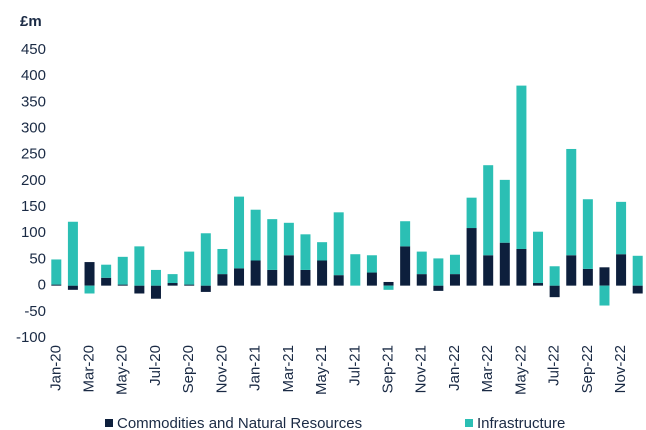 This screenshot has height=430, width=646. What do you see at coordinates (33, 232) in the screenshot?
I see `y-tick-label: 100` at bounding box center [33, 232].